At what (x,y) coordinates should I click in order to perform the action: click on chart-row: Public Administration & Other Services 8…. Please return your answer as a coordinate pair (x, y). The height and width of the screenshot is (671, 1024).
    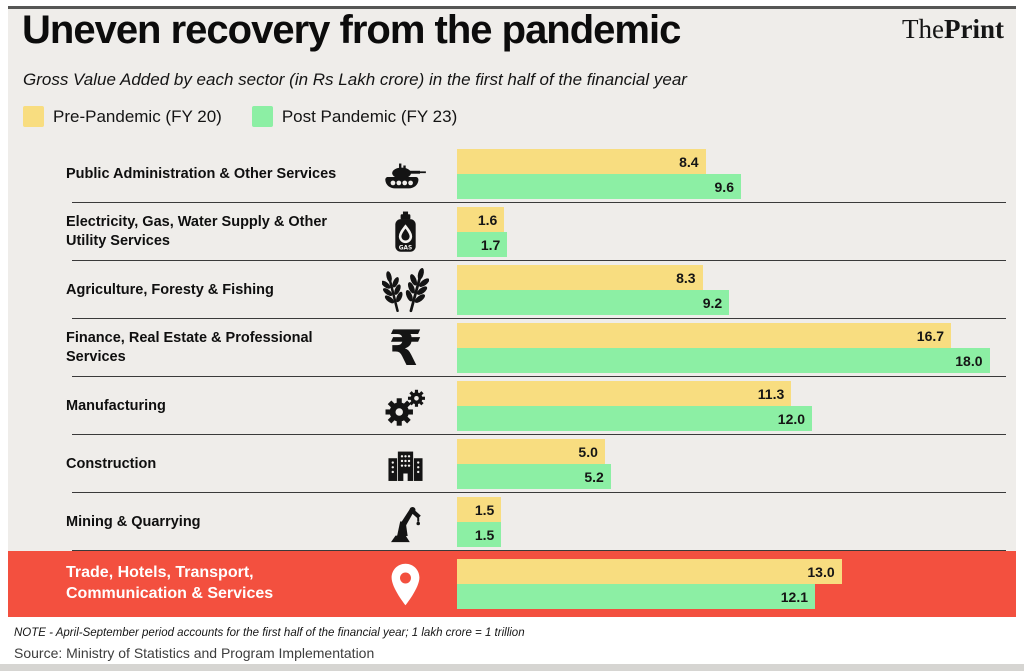
    Looking at the image, I should click on (512, 174).